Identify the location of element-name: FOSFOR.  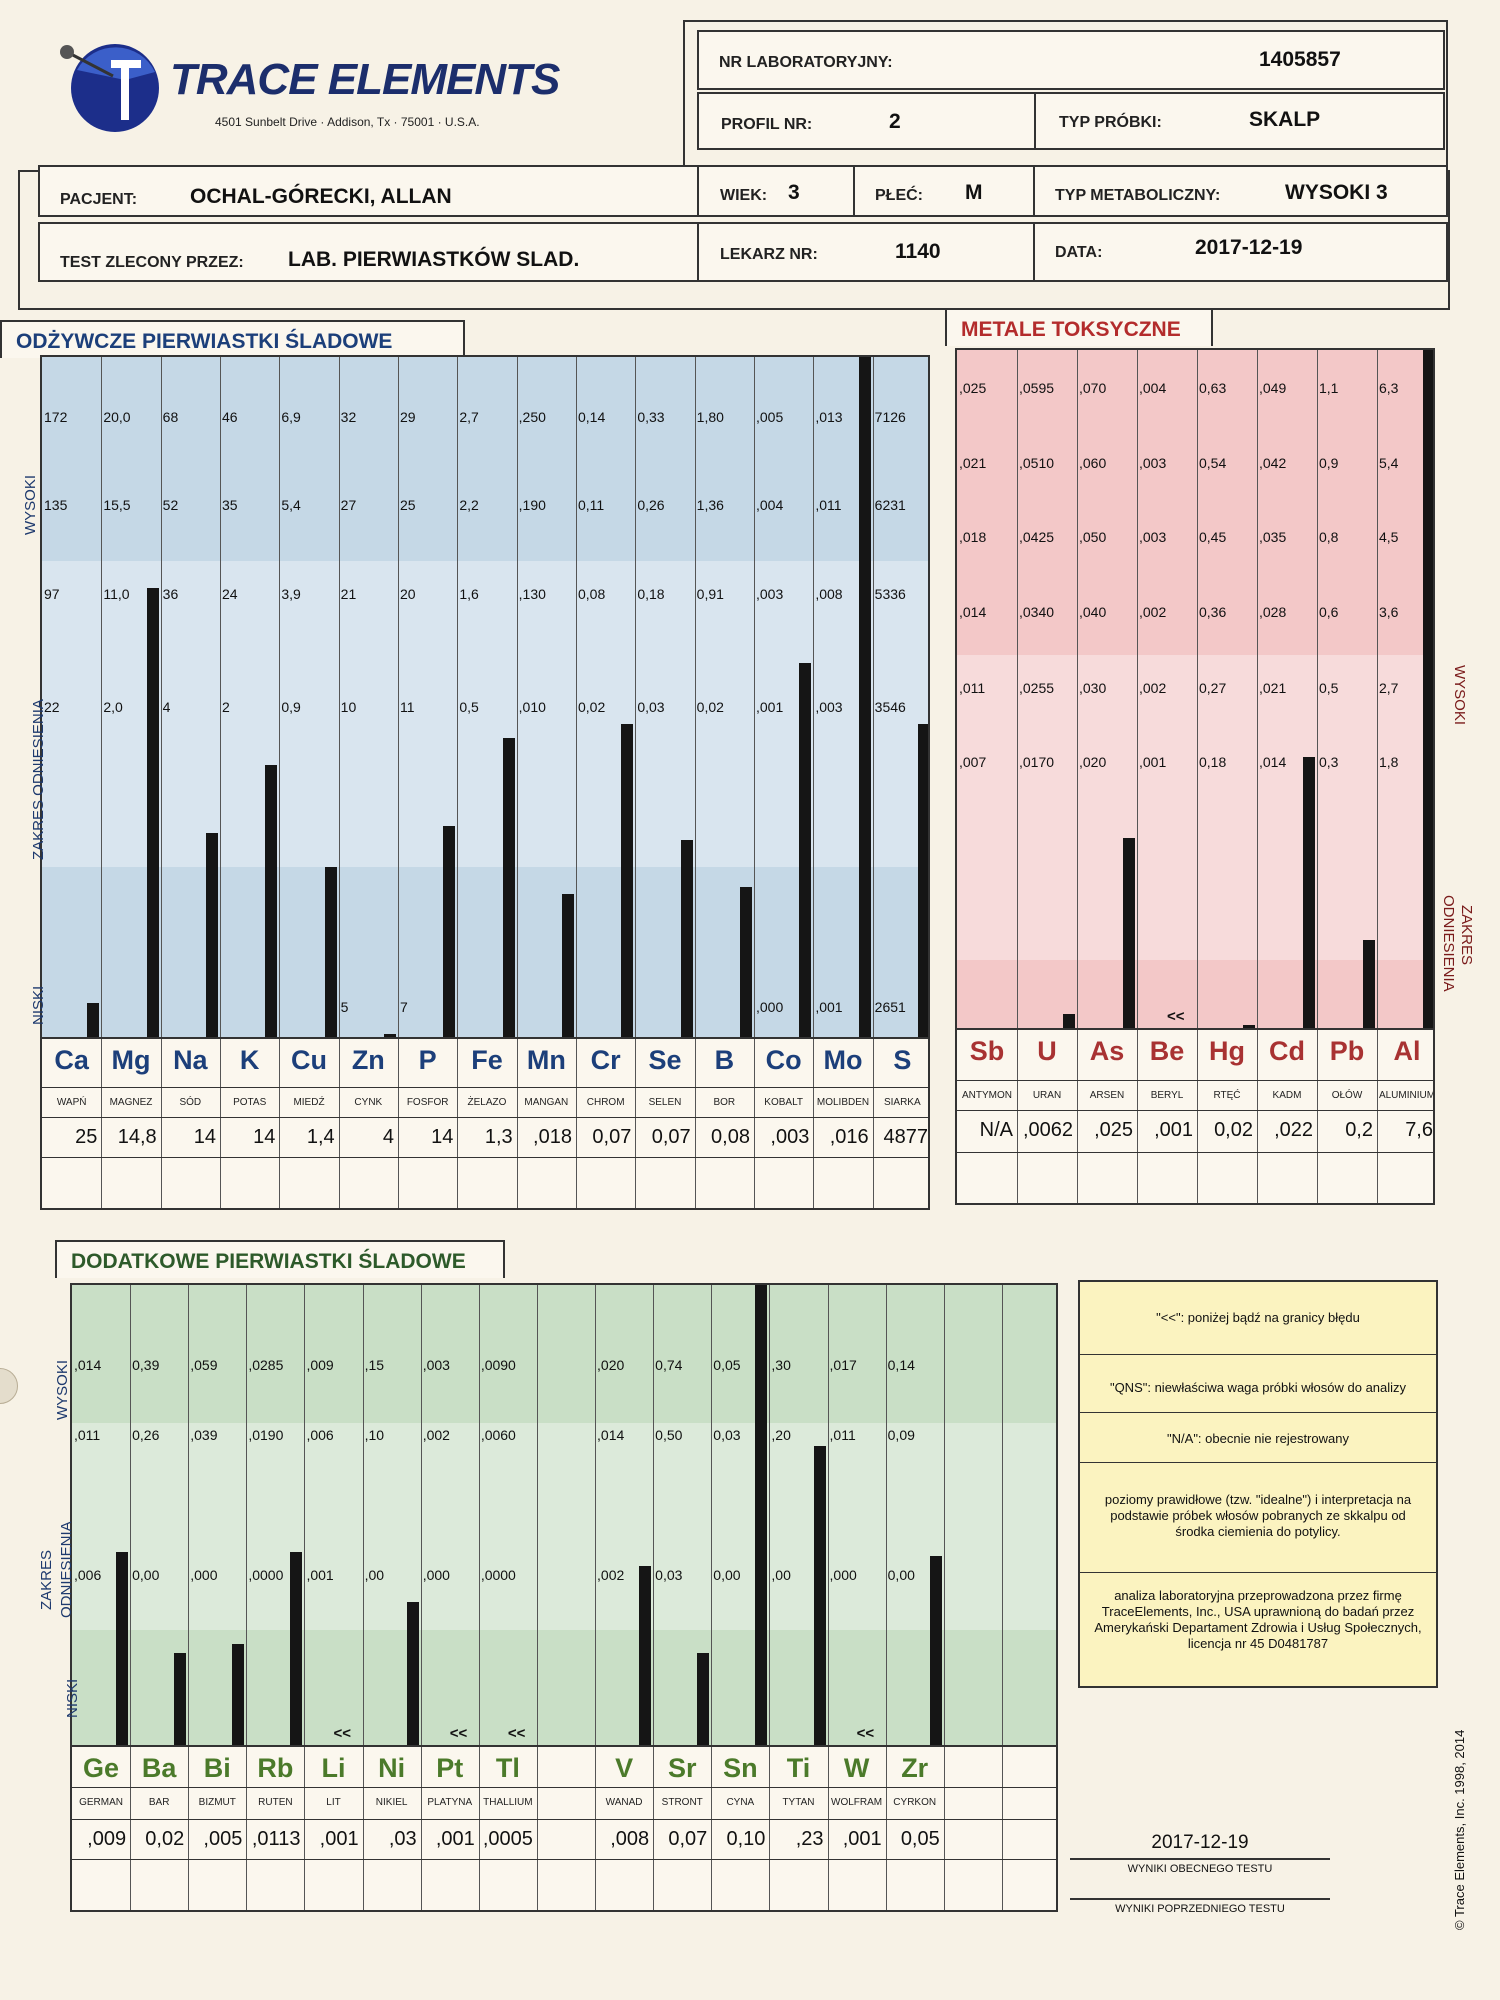
(427, 1102).